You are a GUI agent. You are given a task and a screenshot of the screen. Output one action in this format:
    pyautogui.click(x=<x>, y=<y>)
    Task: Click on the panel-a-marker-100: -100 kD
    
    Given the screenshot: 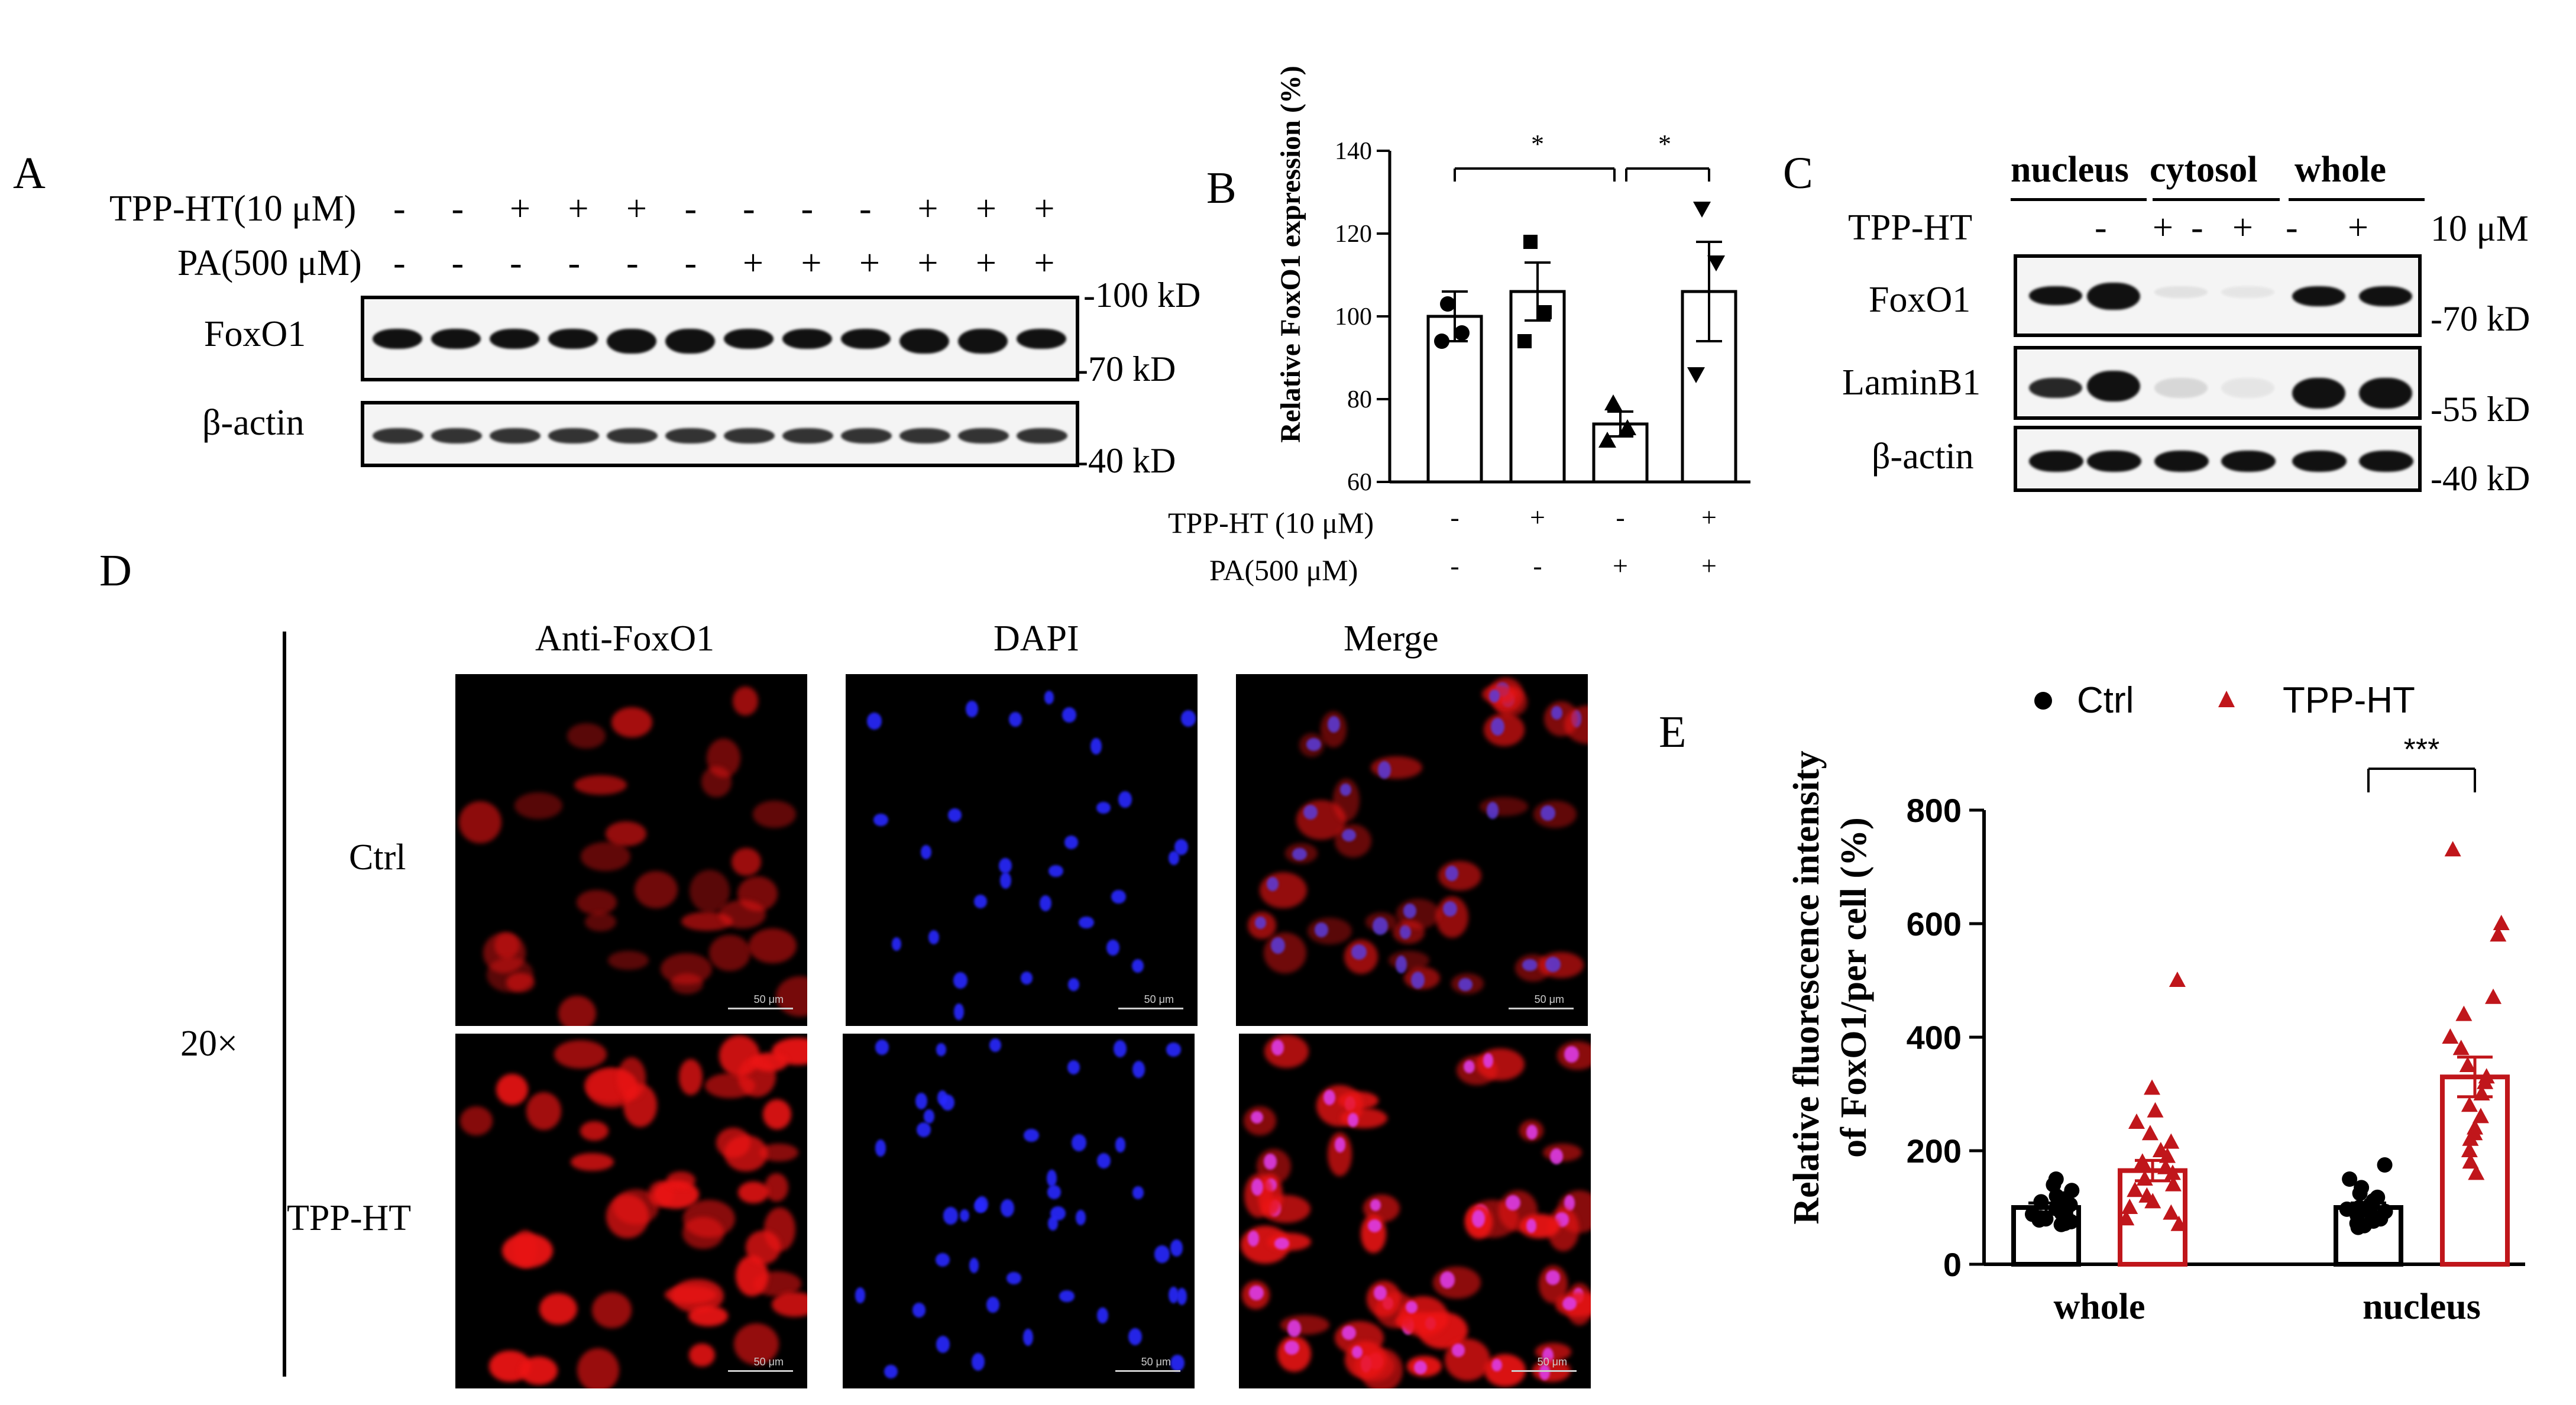 What is the action you would take?
    pyautogui.click(x=1142, y=295)
    